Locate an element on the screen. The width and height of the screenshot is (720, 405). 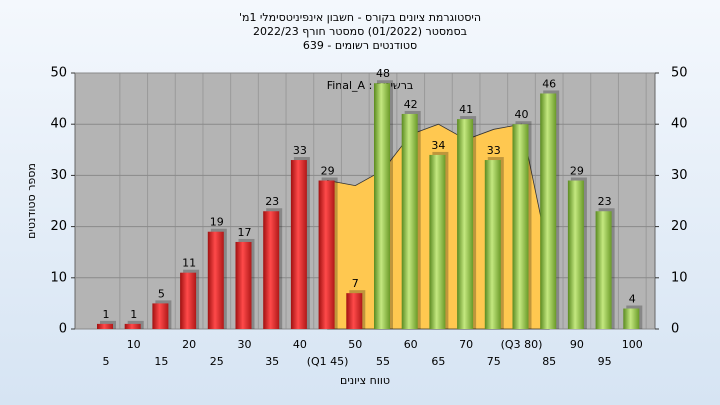
x-tick-label: 50 is located at coordinates (355, 344).